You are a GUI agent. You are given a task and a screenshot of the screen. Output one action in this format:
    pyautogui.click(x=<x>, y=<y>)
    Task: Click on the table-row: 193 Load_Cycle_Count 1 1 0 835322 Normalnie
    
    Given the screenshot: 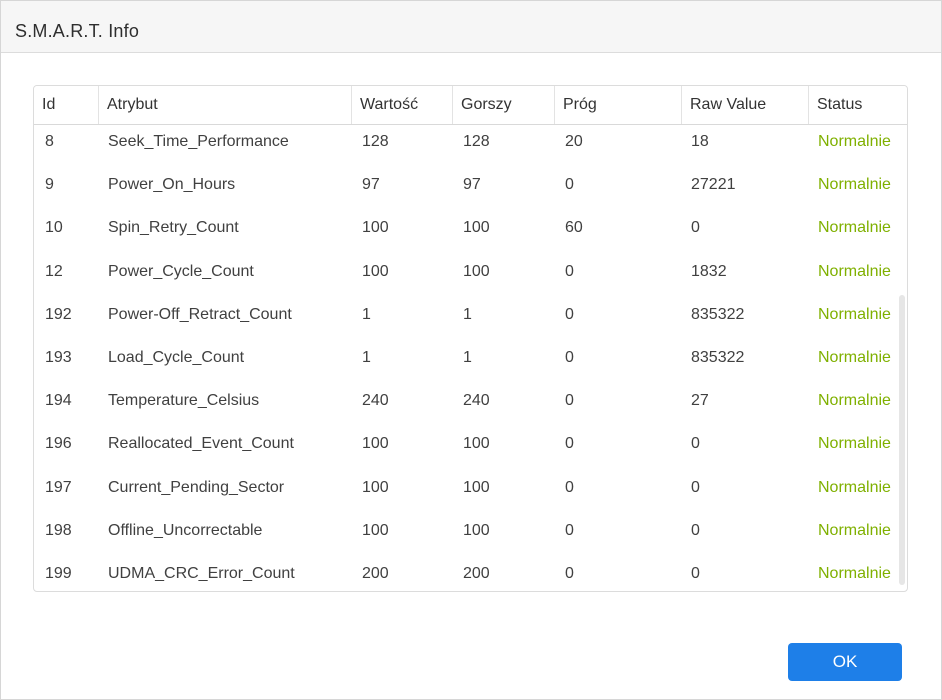 What is the action you would take?
    pyautogui.click(x=470, y=362)
    